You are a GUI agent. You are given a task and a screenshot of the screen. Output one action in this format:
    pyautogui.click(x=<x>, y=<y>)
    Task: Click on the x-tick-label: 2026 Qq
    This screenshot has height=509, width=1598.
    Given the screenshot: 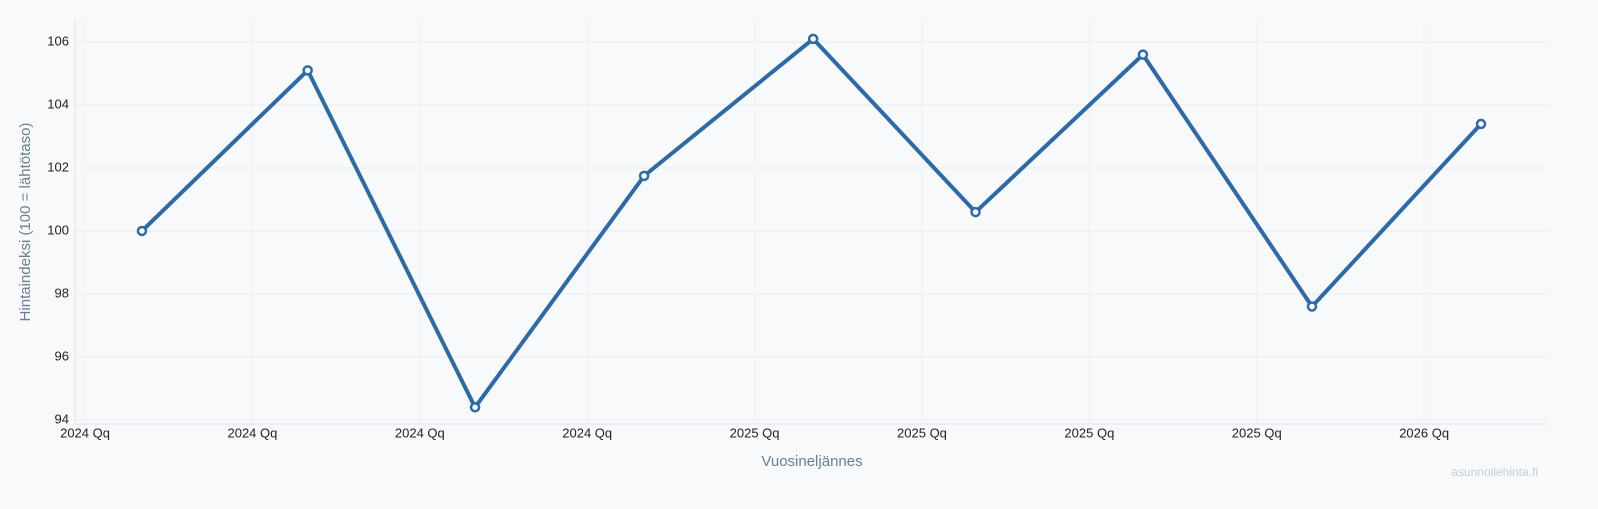 What is the action you would take?
    pyautogui.click(x=1424, y=432)
    